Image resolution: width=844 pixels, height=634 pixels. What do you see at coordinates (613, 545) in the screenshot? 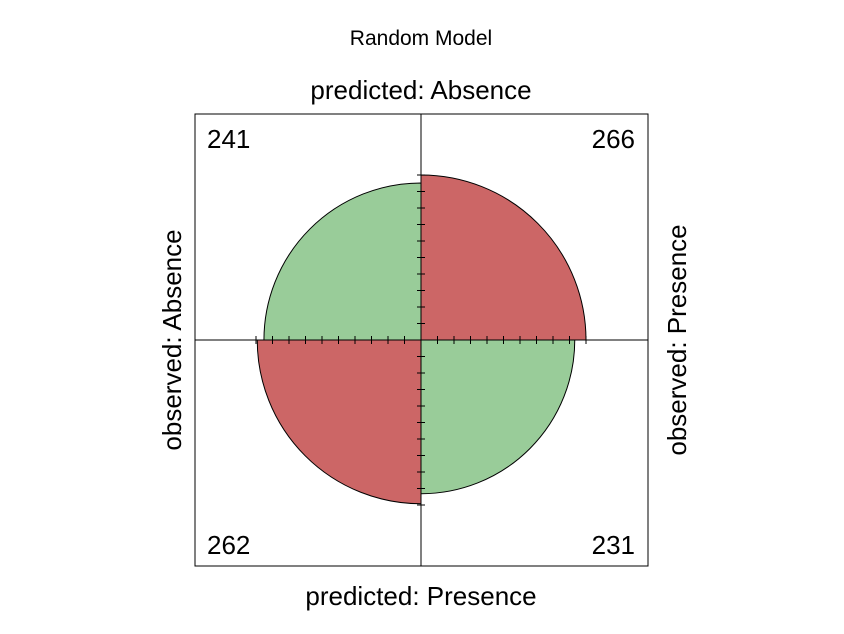
I see `count-observed-presence-predicted-presence: 231` at bounding box center [613, 545].